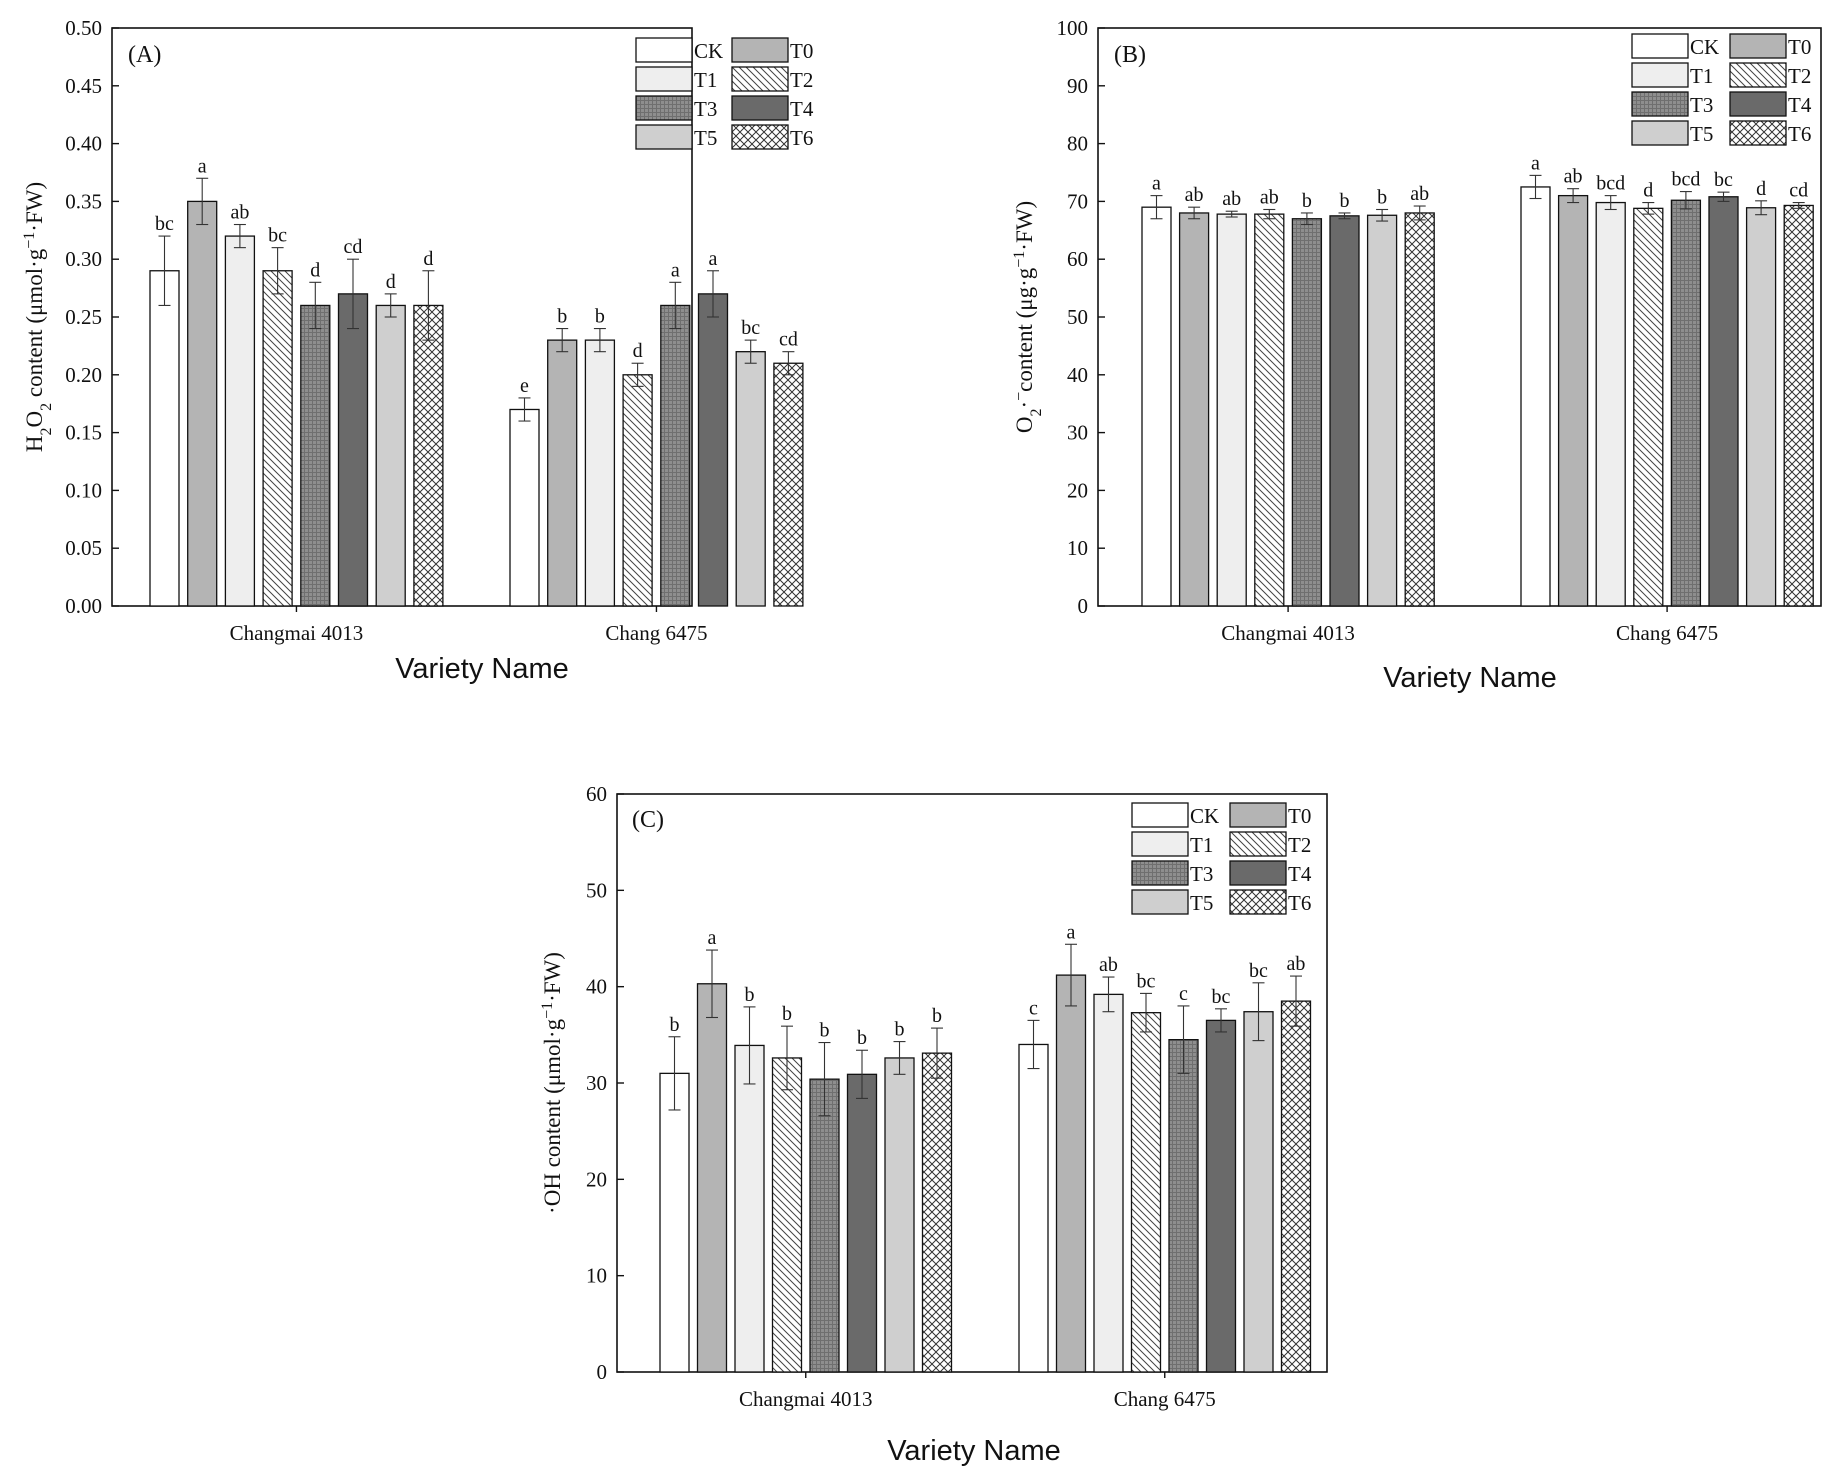 This screenshot has width=1833, height=1481. Describe the element at coordinates (1077, 375) in the screenshot. I see `y-tick-label: 40` at that location.